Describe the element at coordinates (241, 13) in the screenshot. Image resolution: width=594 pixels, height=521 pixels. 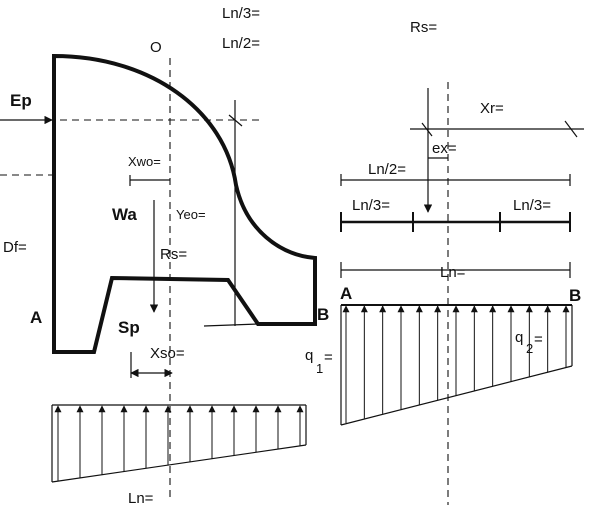
I see `ln3-top-label: Ln/3=` at that location.